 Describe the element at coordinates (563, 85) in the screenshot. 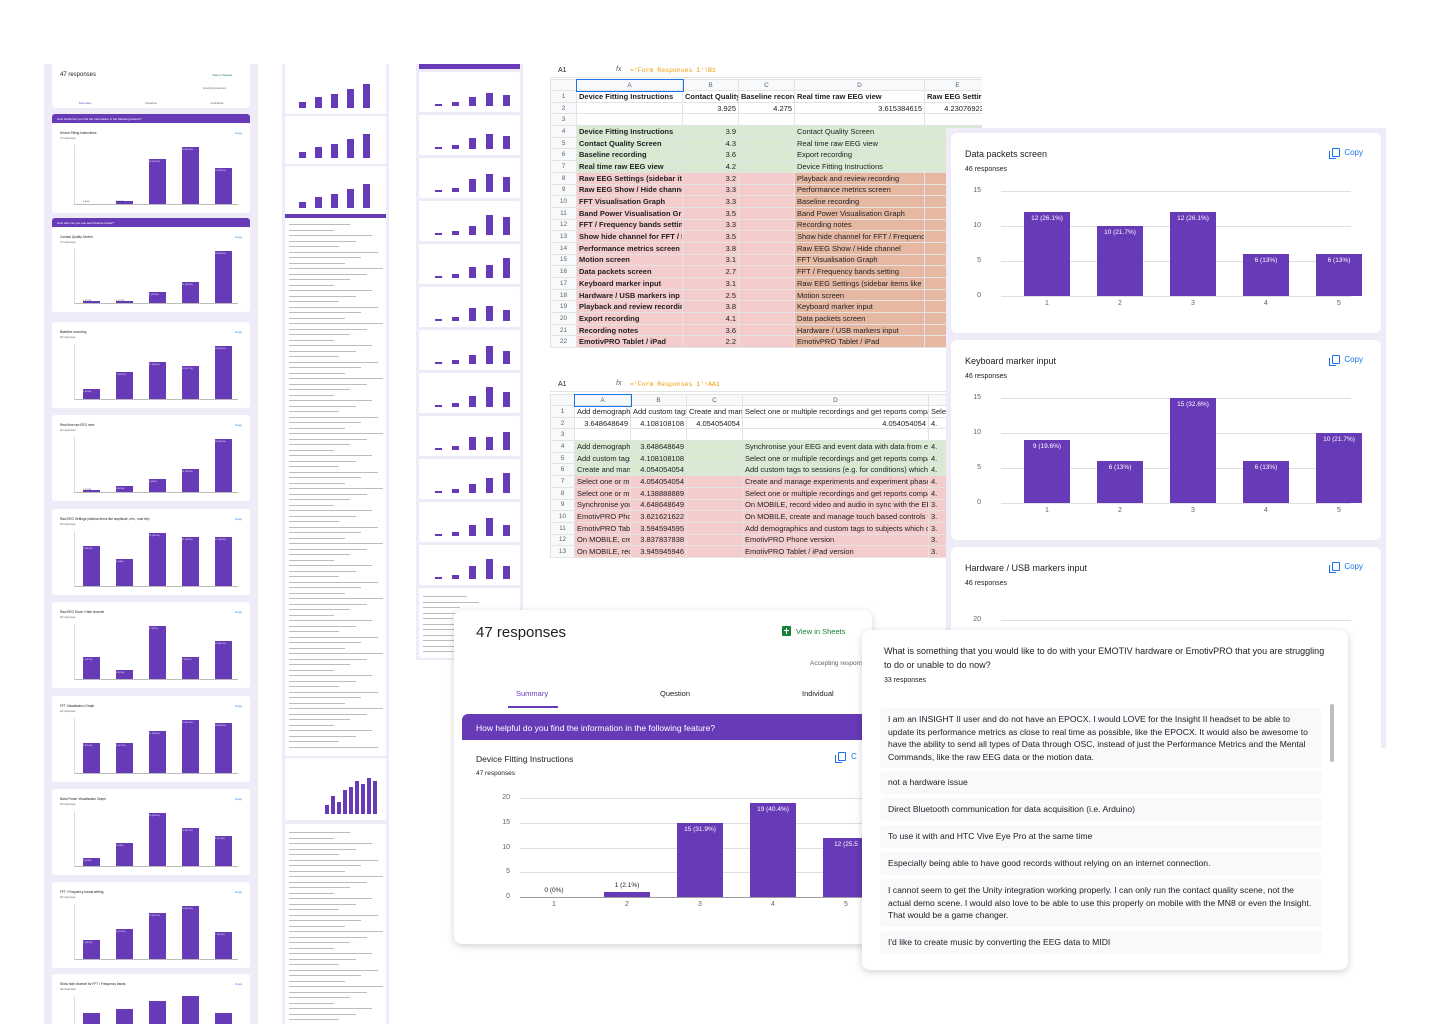

I see `corner-cell` at that location.